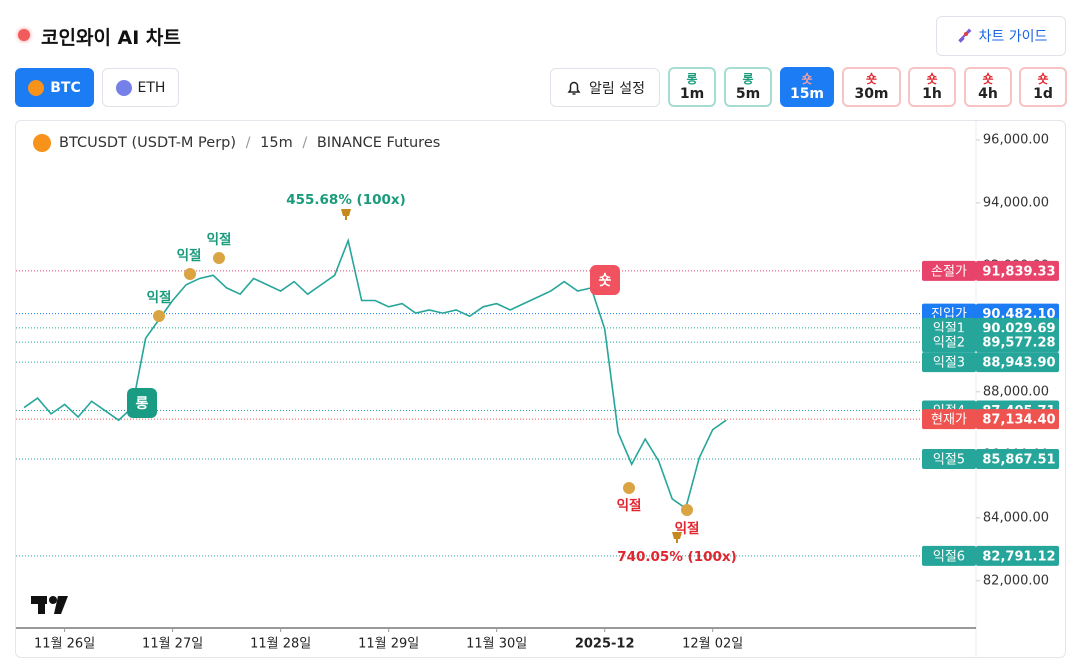  I want to click on symbol-label: BTC, so click(65, 87).